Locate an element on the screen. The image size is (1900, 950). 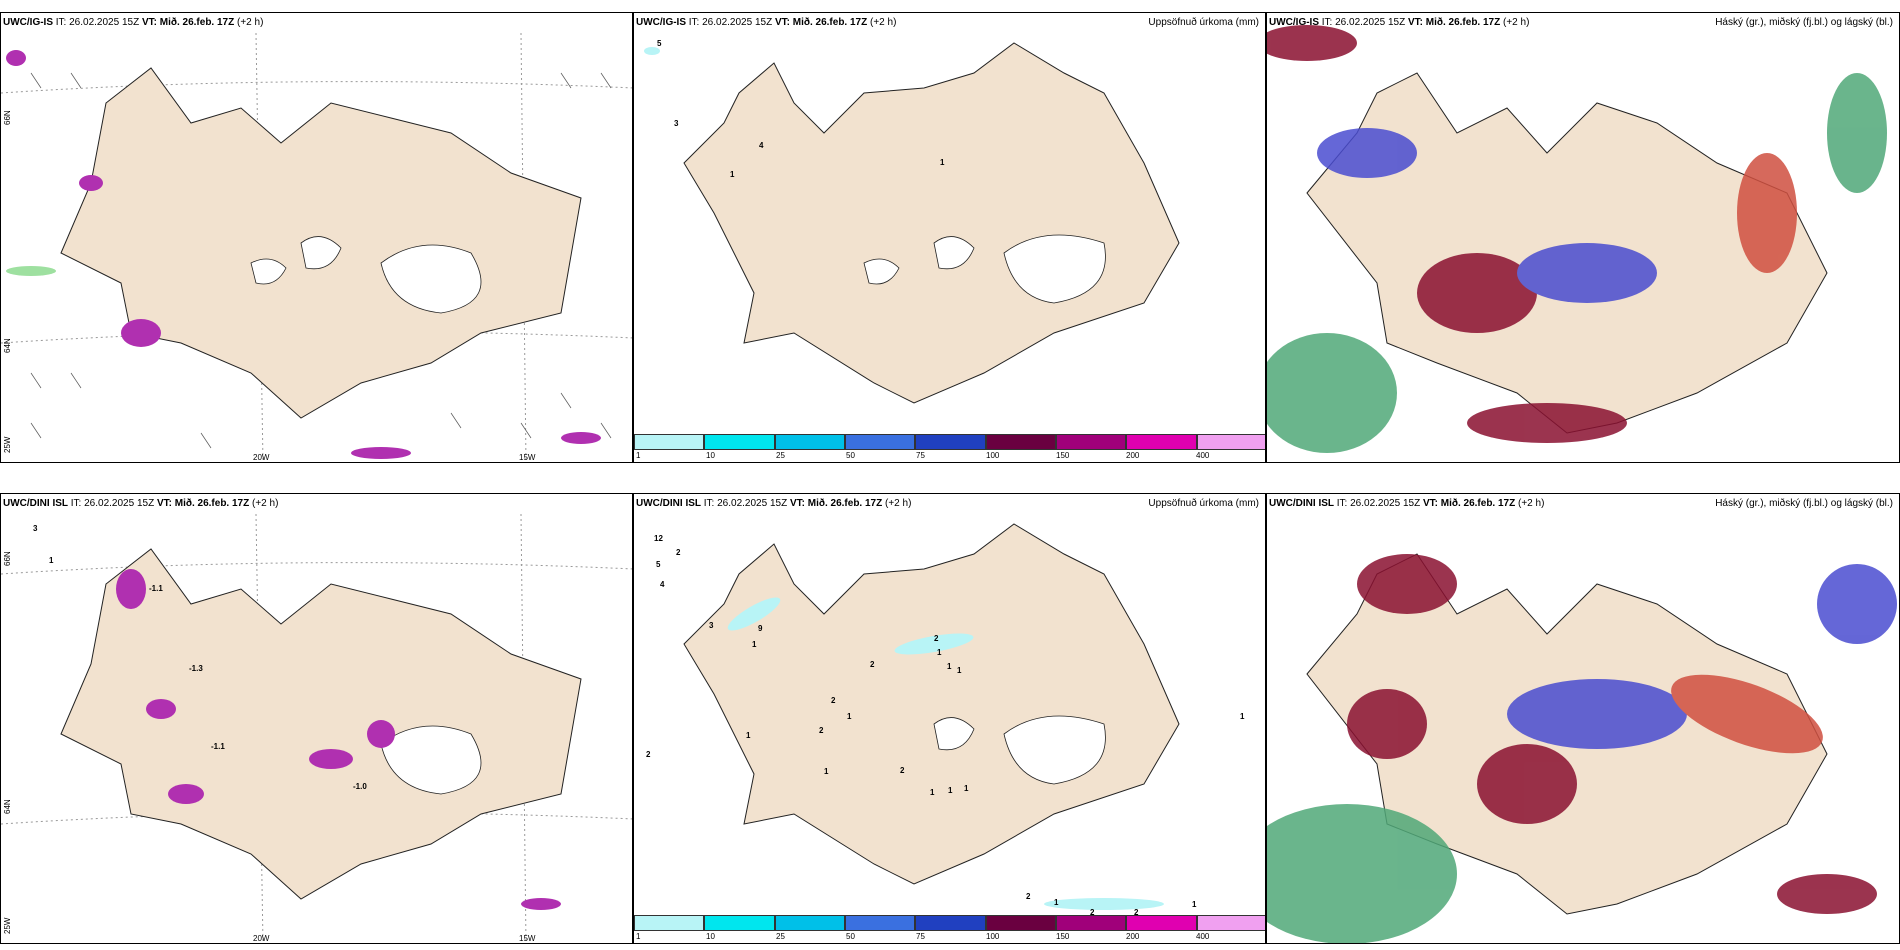
wind-map-value: -1.0 is located at coordinates (360, 786).